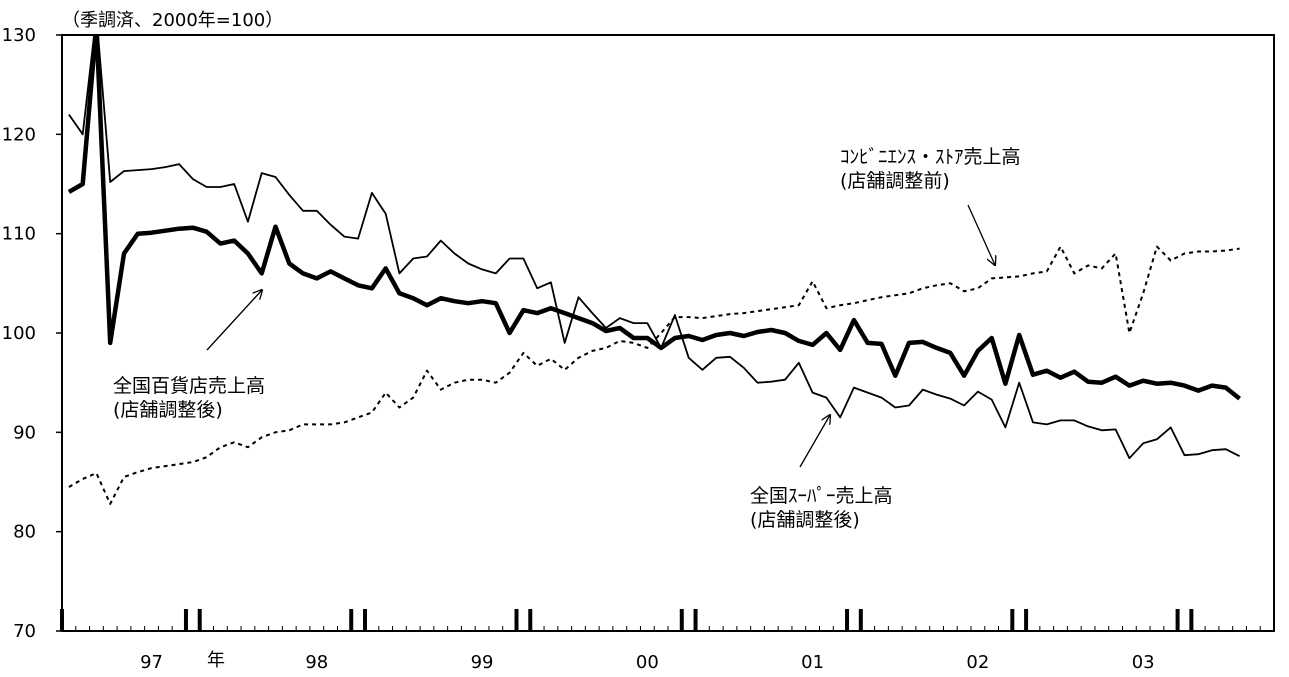  I want to click on annotation-convenience-line-0: ｺﾝﾋﾞﾆｴﾝｽ・ｽﾄｱ売上高, so click(930, 157).